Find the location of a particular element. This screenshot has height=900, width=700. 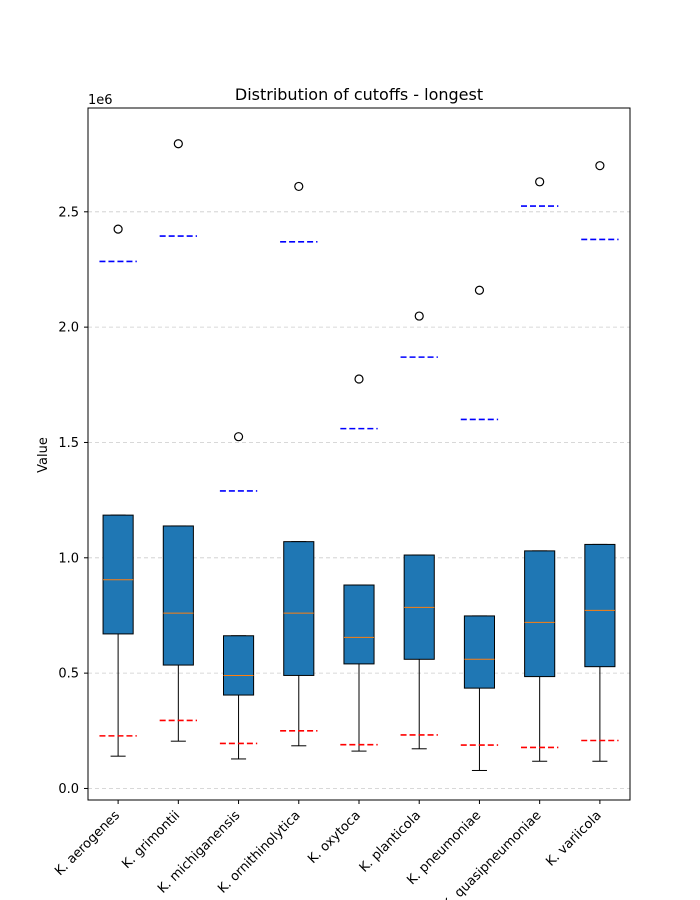

y-tick-label: 2.5 is located at coordinates (68, 212).